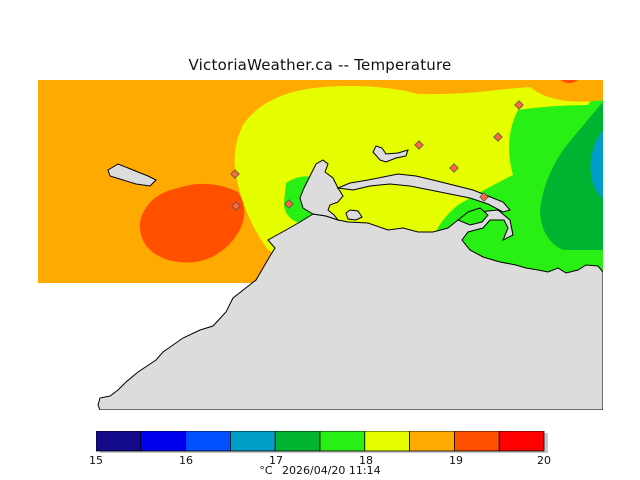 The height and width of the screenshot is (480, 640). Describe the element at coordinates (320, 65) in the screenshot. I see `map-title: VictoriaWeather.ca -- Temperature` at that location.